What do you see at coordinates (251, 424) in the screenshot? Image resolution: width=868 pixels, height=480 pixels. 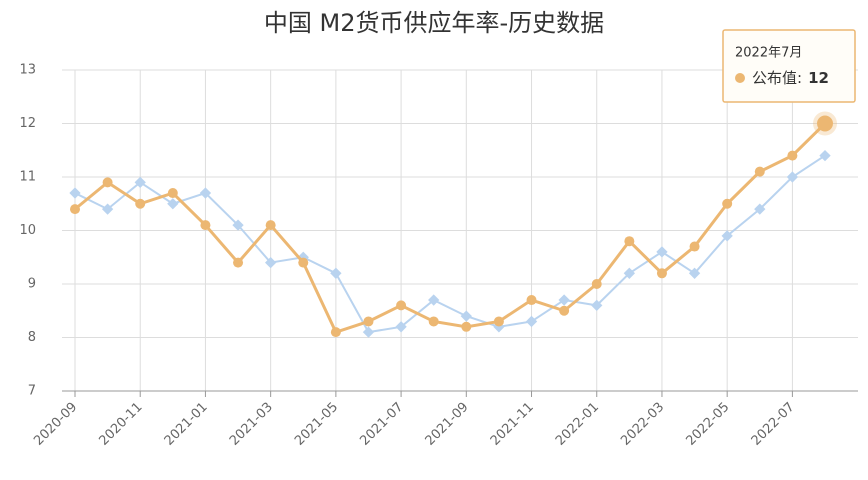 I see `x-tick-label: 2021-03` at bounding box center [251, 424].